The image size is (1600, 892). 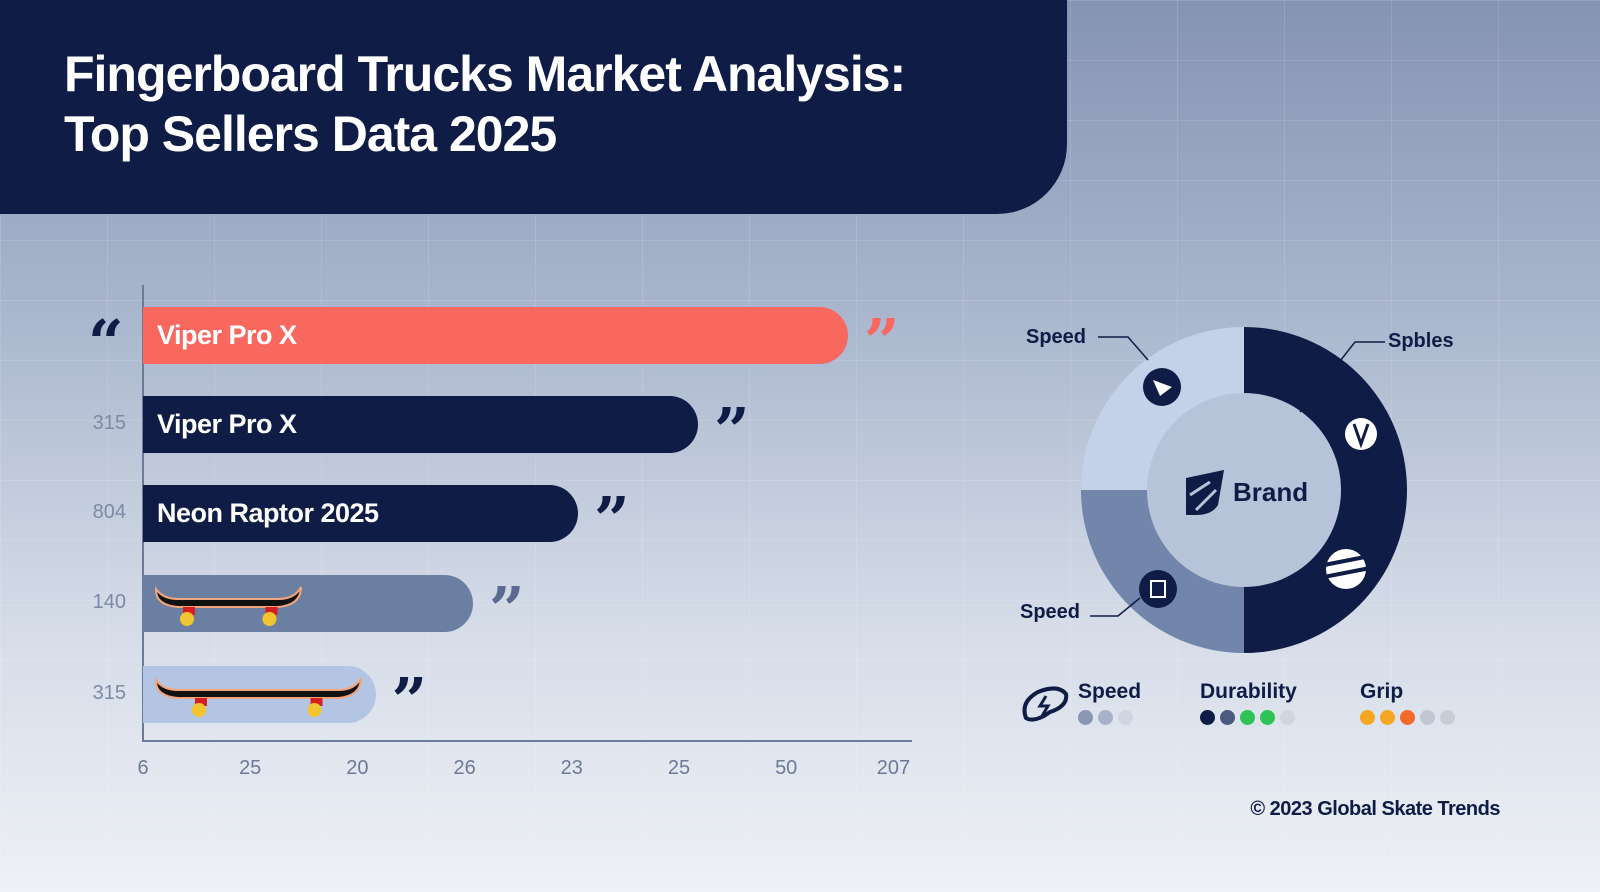 What do you see at coordinates (1056, 337) in the screenshot?
I see `callout-speed-top: Speed` at bounding box center [1056, 337].